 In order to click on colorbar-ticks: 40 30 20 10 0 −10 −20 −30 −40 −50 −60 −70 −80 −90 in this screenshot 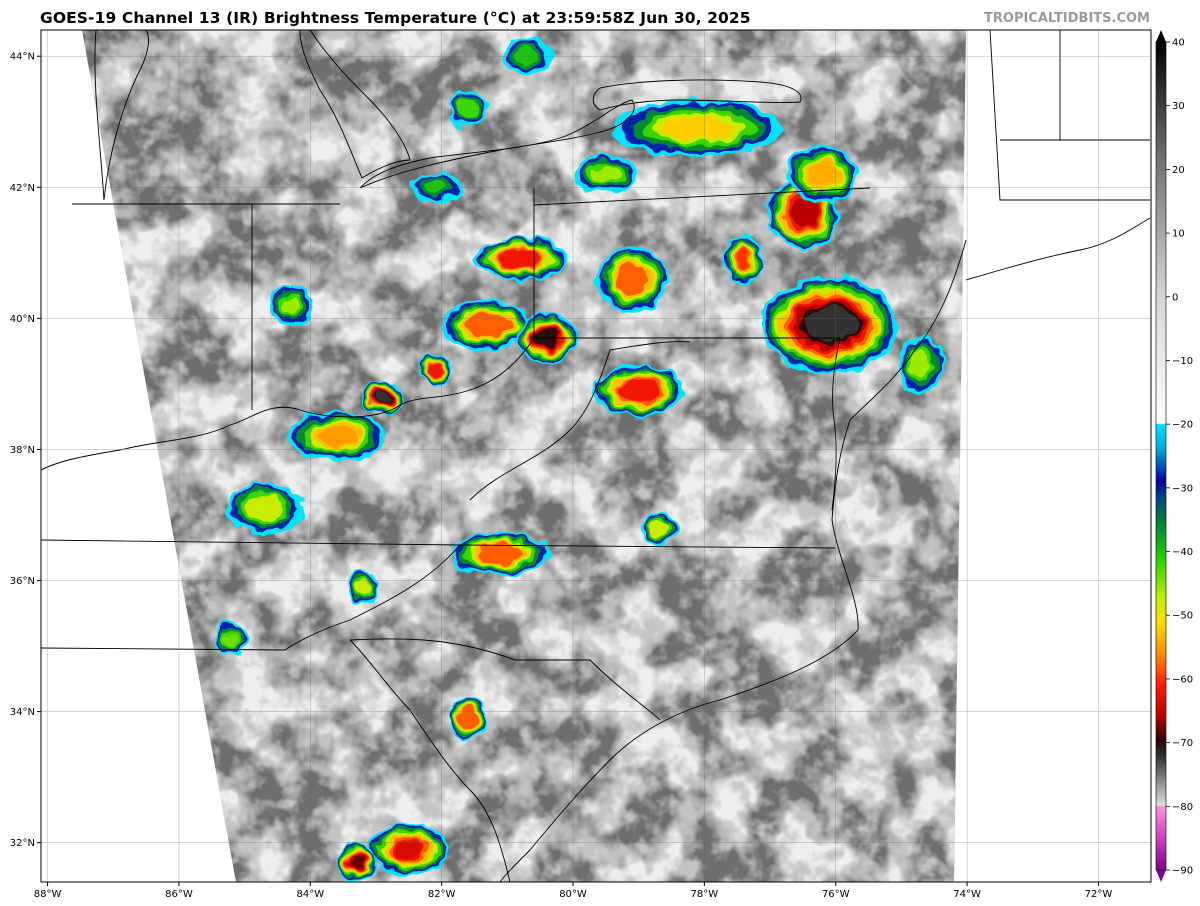, I will do `click(1179, 457)`.